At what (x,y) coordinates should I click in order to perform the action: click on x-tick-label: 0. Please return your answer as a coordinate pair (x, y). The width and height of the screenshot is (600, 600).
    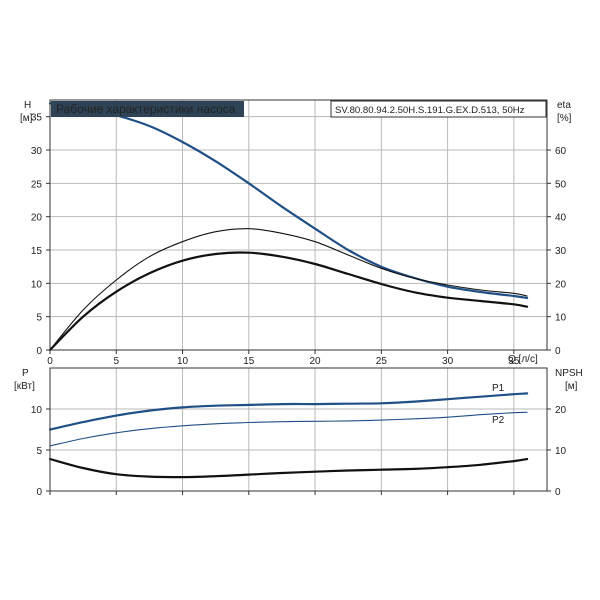
    Looking at the image, I should click on (50, 361).